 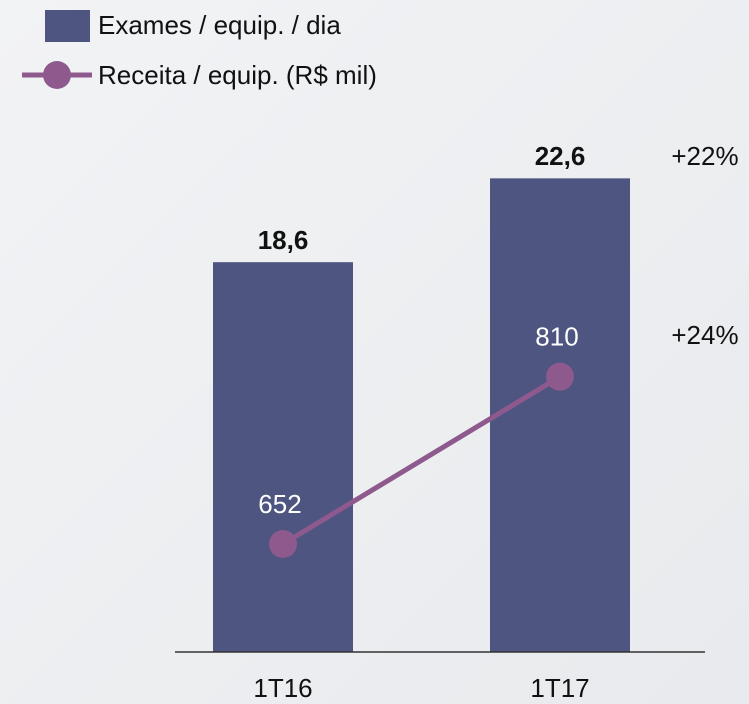 I want to click on line, so click(x=421, y=460).